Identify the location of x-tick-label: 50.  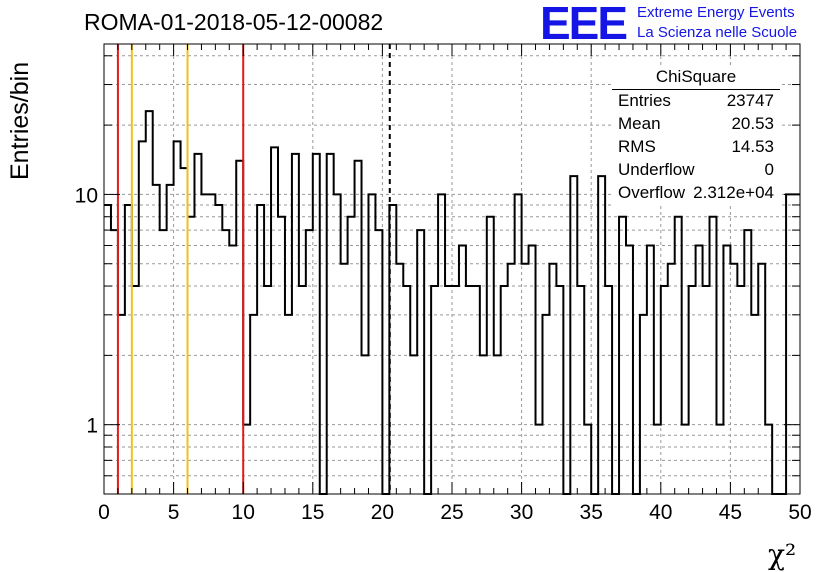
(799, 512).